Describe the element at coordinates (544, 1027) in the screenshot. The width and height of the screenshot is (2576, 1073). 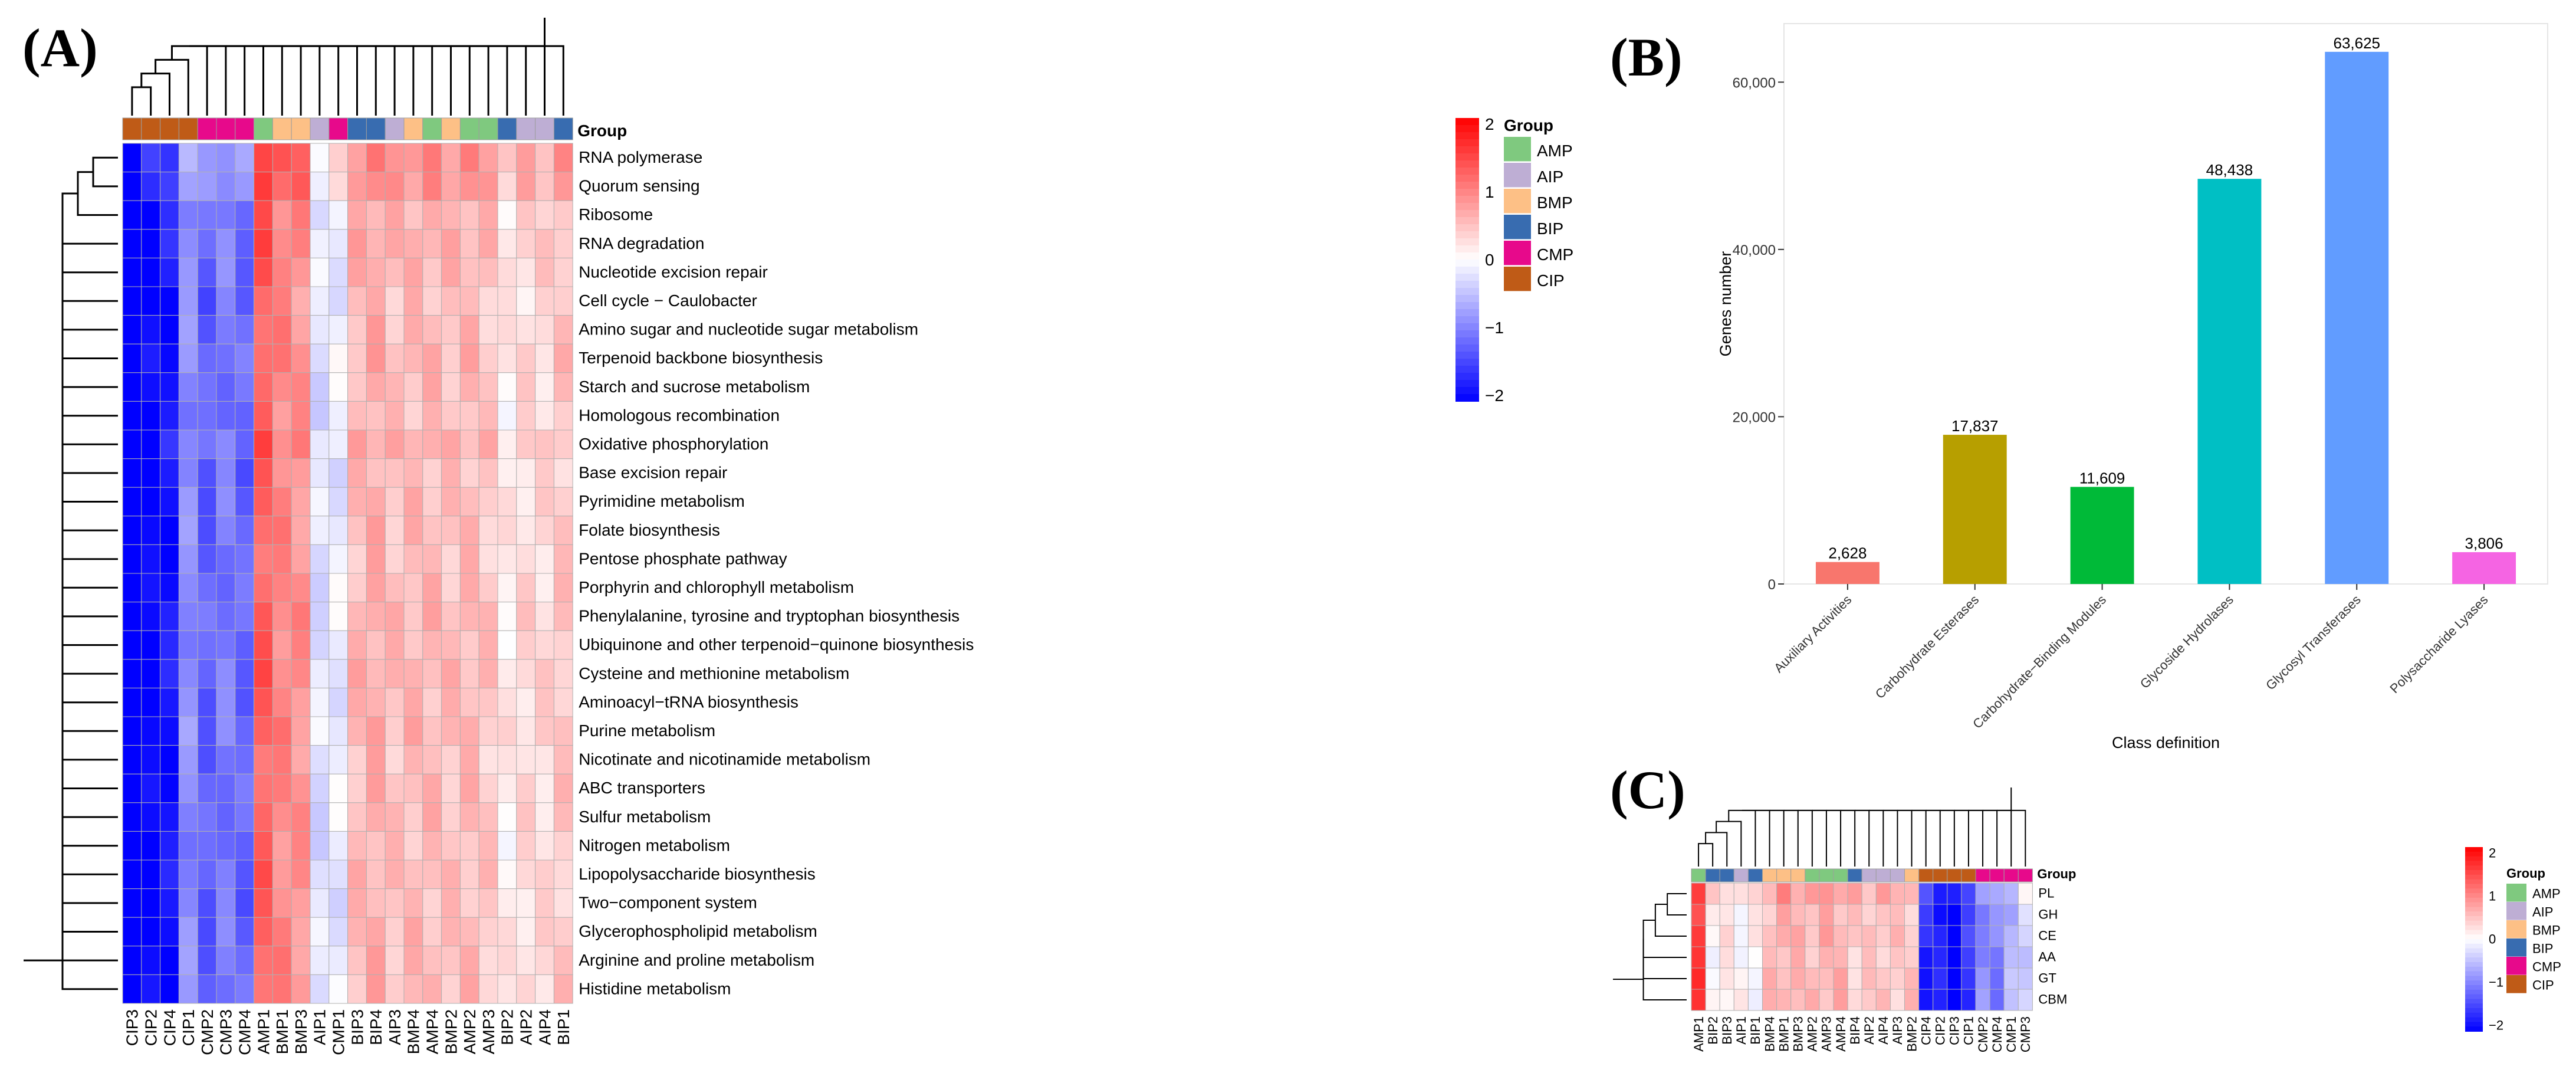
I see `column-label: AIP4` at that location.